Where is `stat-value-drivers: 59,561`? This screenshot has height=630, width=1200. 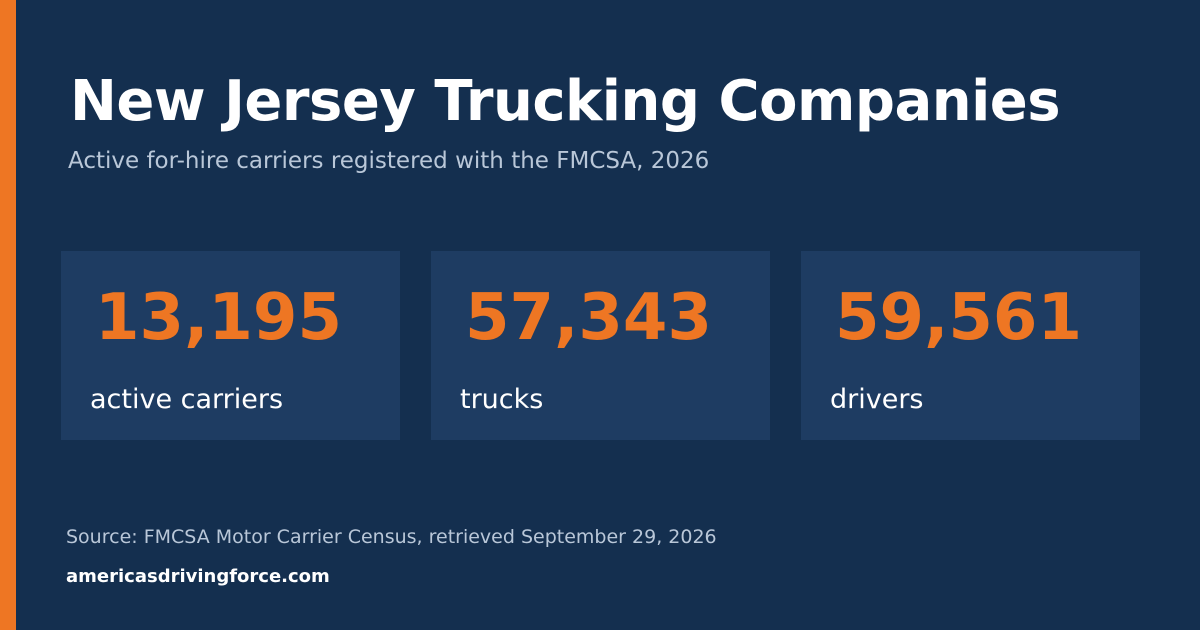
stat-value-drivers: 59,561 is located at coordinates (958, 318).